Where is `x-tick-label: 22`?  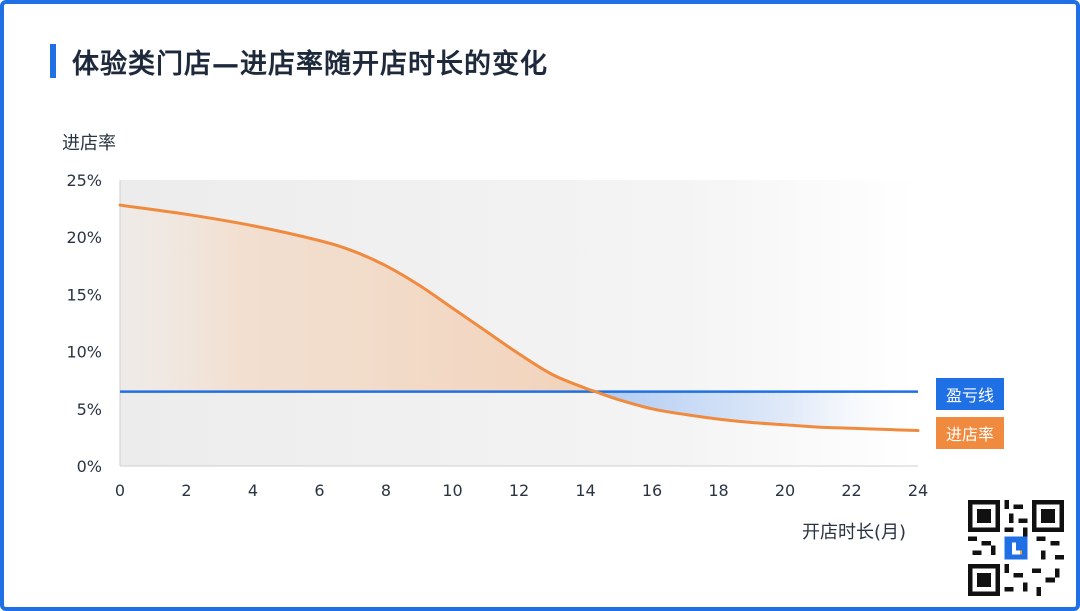
x-tick-label: 22 is located at coordinates (851, 490).